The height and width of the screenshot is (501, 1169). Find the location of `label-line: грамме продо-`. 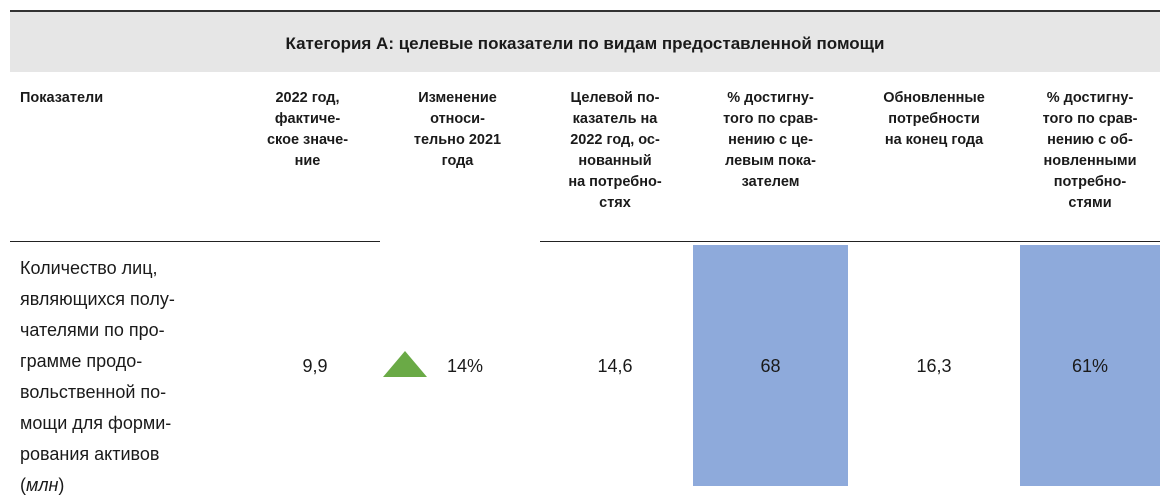

label-line: грамме продо- is located at coordinates (81, 361).